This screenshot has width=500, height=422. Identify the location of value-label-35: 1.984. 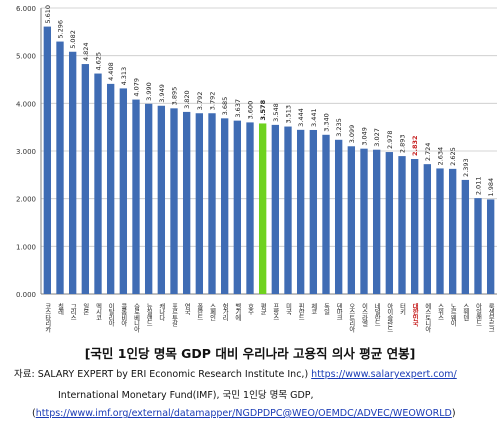
(491, 187).